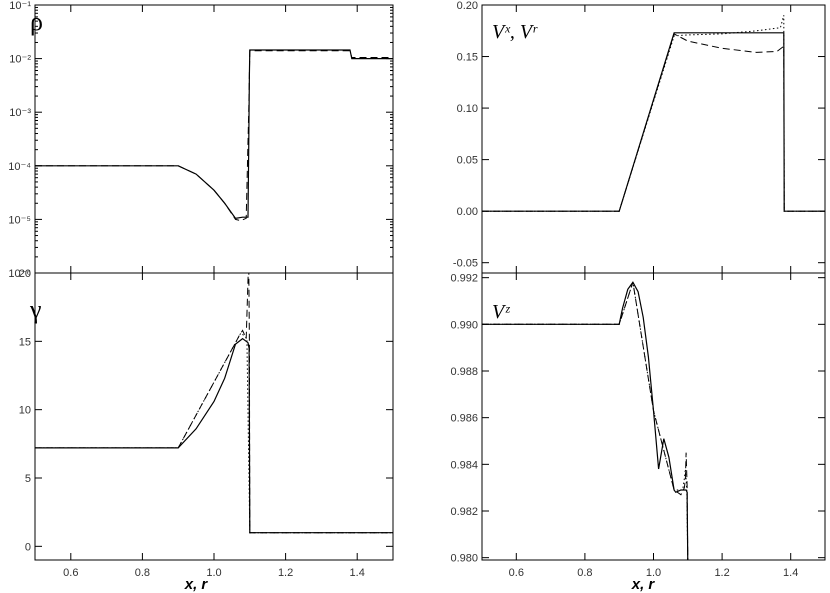  I want to click on vxvr-ytick-label: 0.10, so click(467, 109).